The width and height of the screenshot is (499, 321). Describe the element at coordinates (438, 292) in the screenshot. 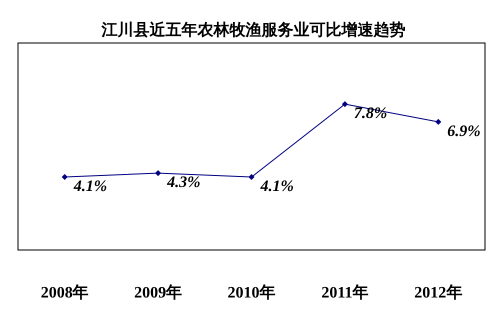

I see `x-tick-label: 2012年` at that location.